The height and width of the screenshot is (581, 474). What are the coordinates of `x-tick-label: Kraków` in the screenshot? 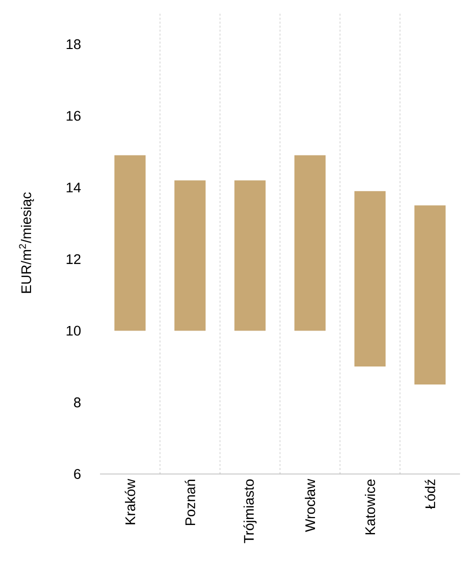 It's located at (130, 501).